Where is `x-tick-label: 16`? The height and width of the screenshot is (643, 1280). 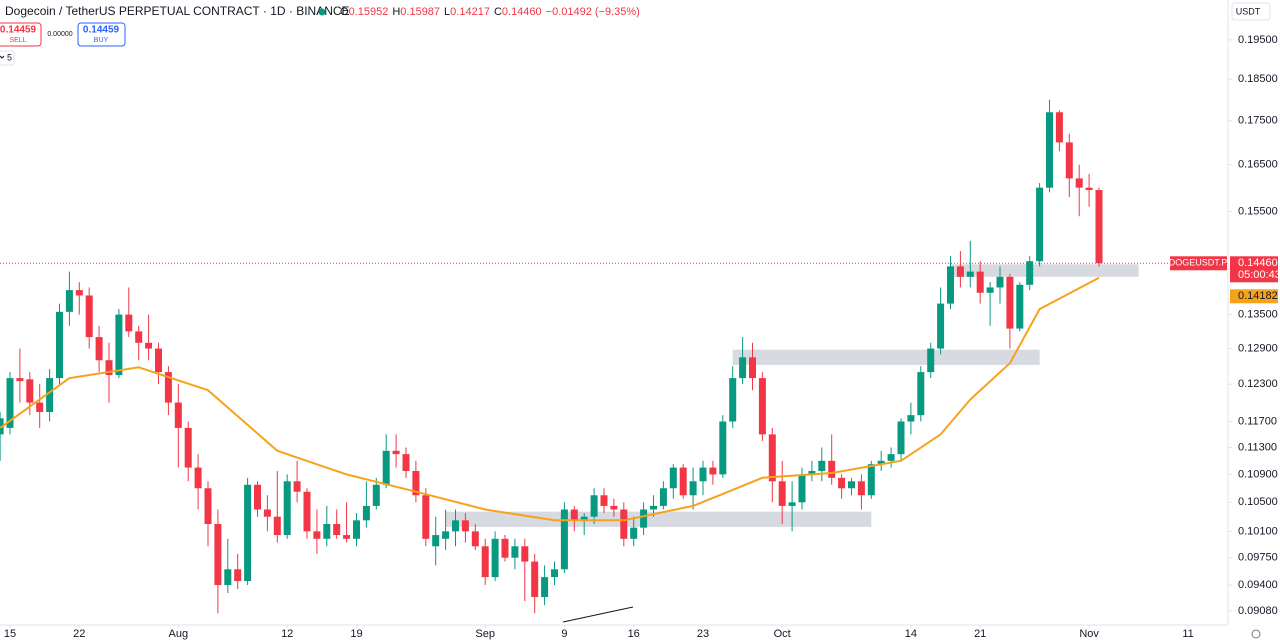 x-tick-label: 16 is located at coordinates (634, 634).